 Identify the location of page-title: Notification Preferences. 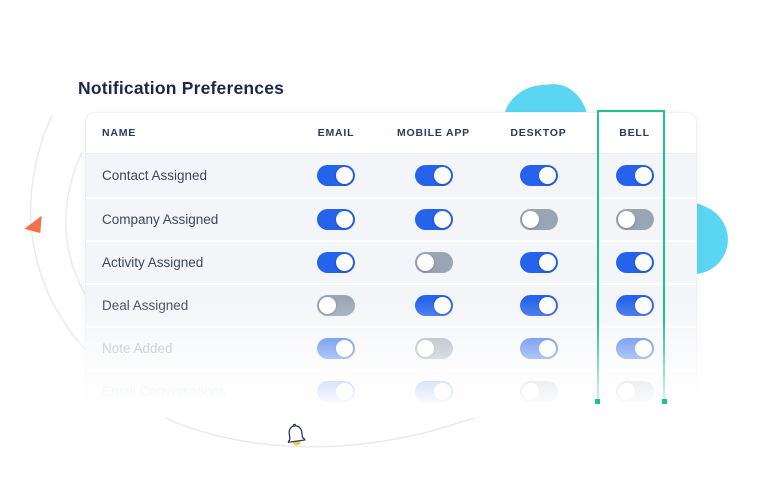
(181, 87).